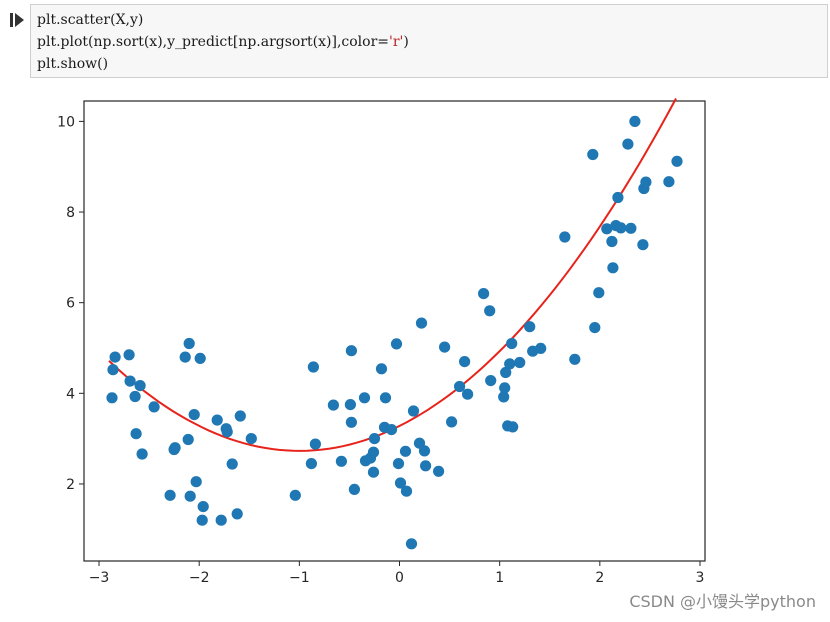 The width and height of the screenshot is (830, 622). What do you see at coordinates (299, 578) in the screenshot?
I see `x-tick-label: −1` at bounding box center [299, 578].